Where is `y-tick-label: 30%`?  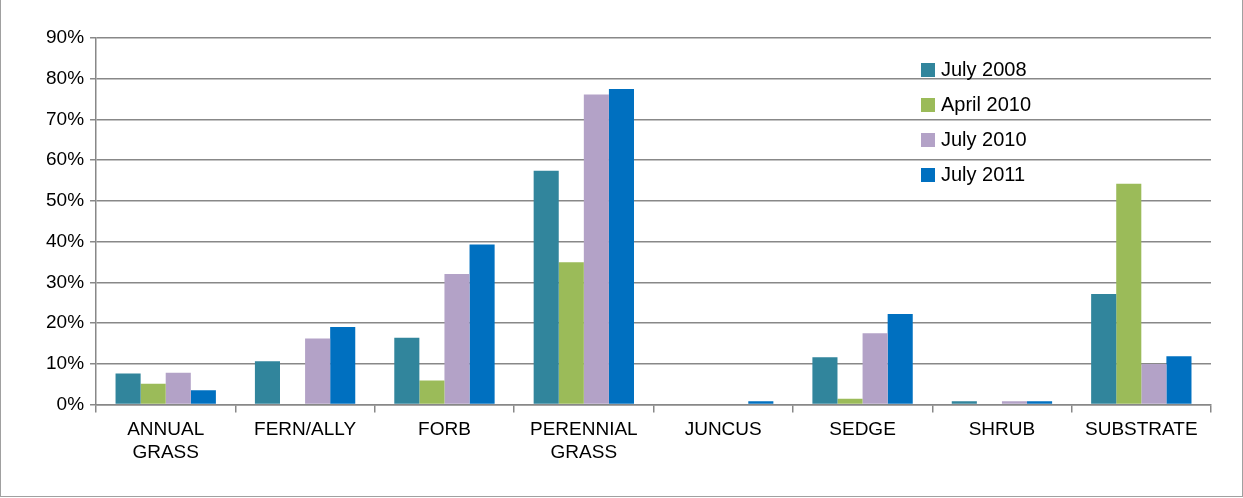 y-tick-label: 30% is located at coordinates (65, 281).